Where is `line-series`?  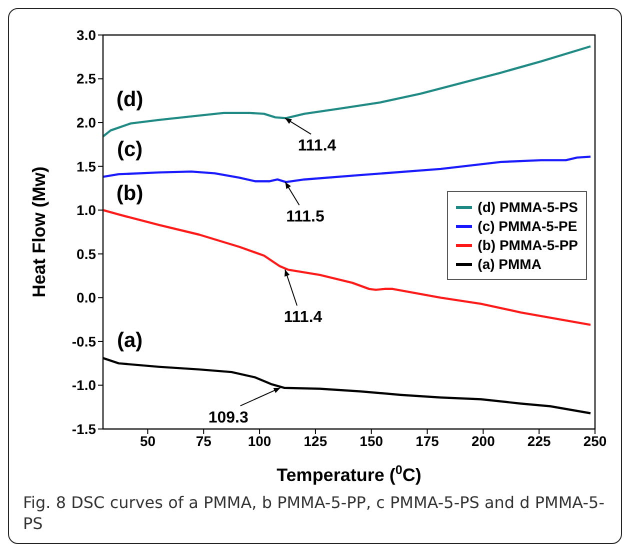
line-series is located at coordinates (347, 91).